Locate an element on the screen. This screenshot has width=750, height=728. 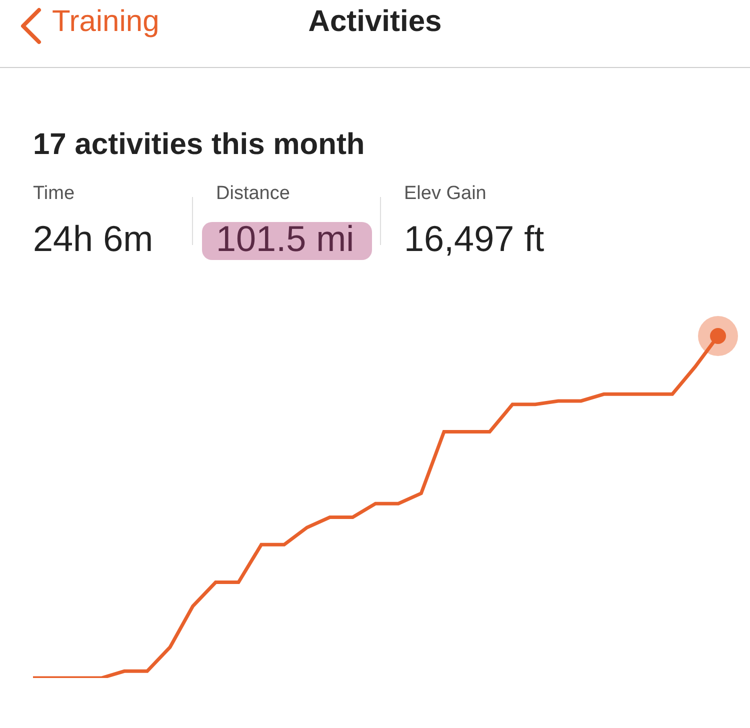
text: 16,497 ft is located at coordinates (474, 239).